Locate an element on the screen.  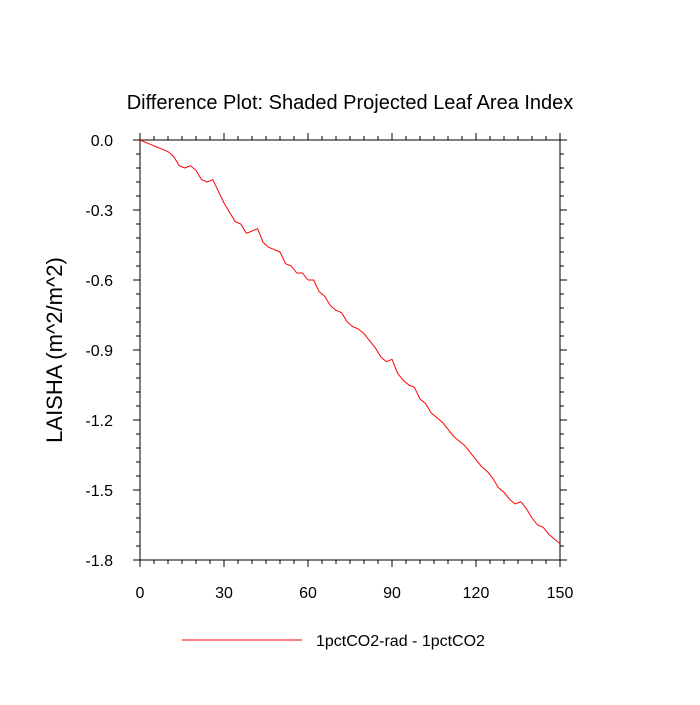
x-tick-label: 120 is located at coordinates (476, 593).